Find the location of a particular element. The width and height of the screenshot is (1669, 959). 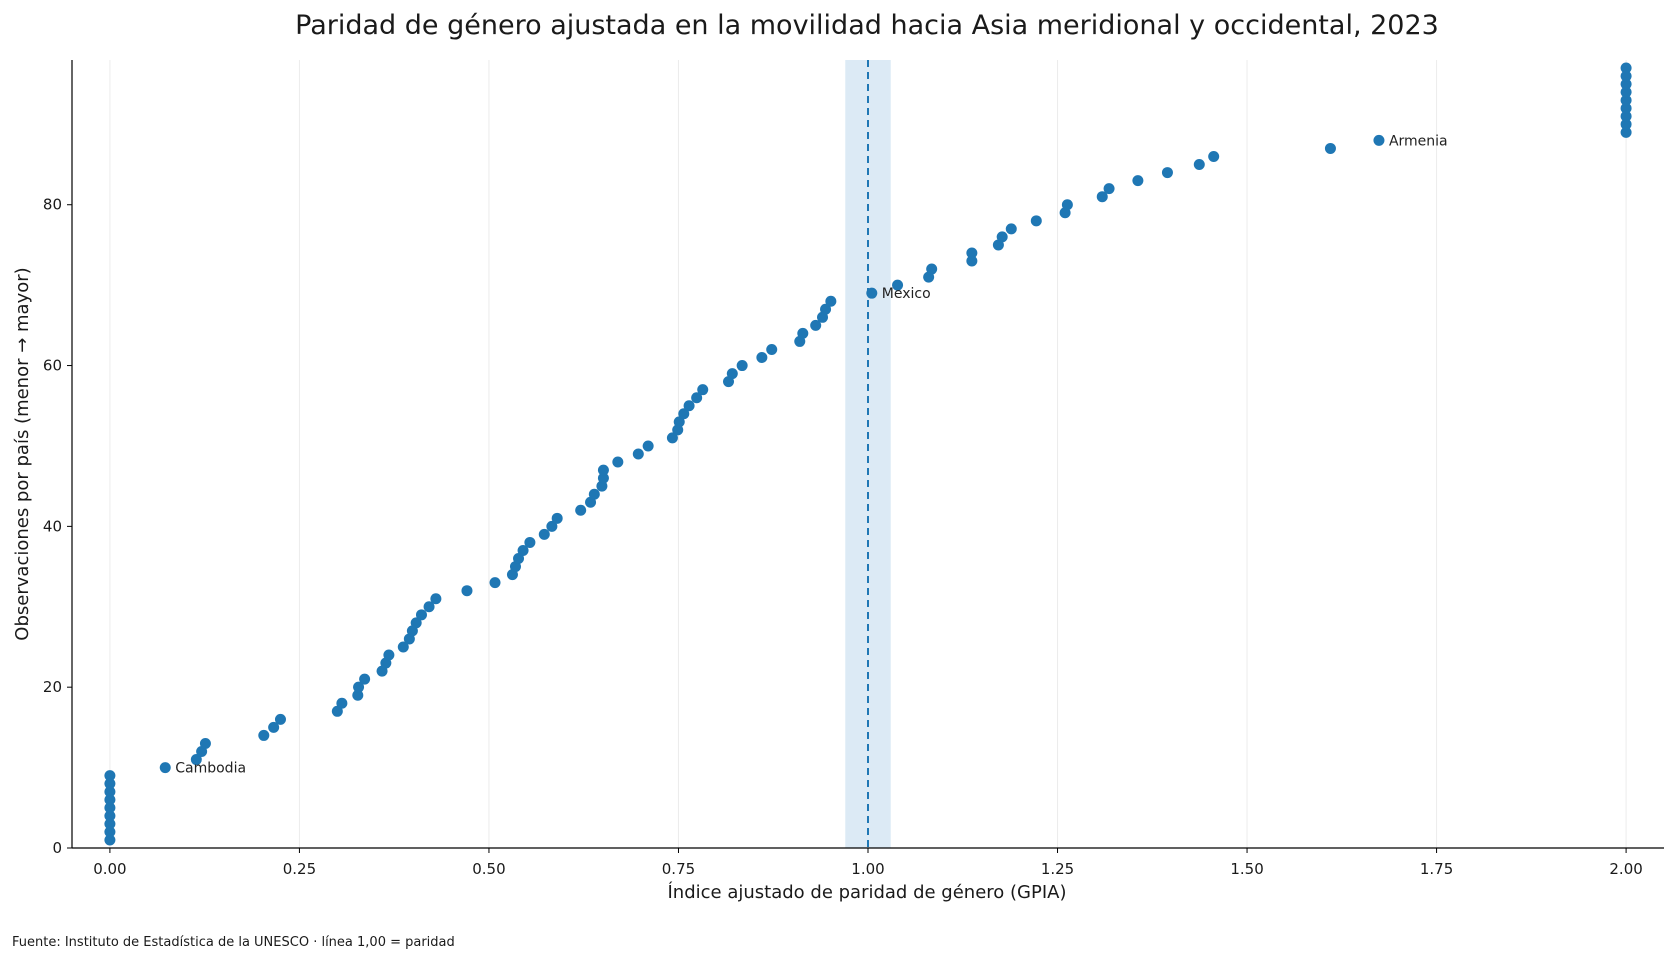

parity-band is located at coordinates (868, 454).